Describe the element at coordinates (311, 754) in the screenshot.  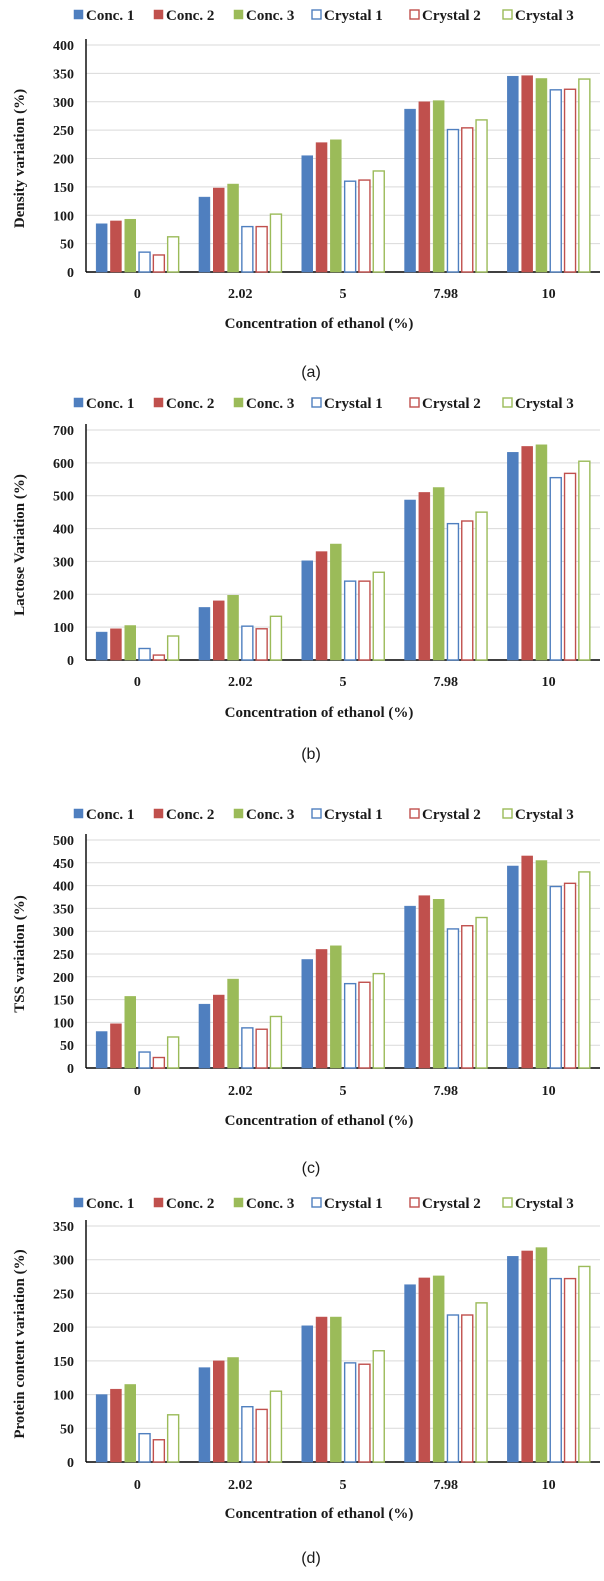
I see `panel-caption: (b)` at that location.